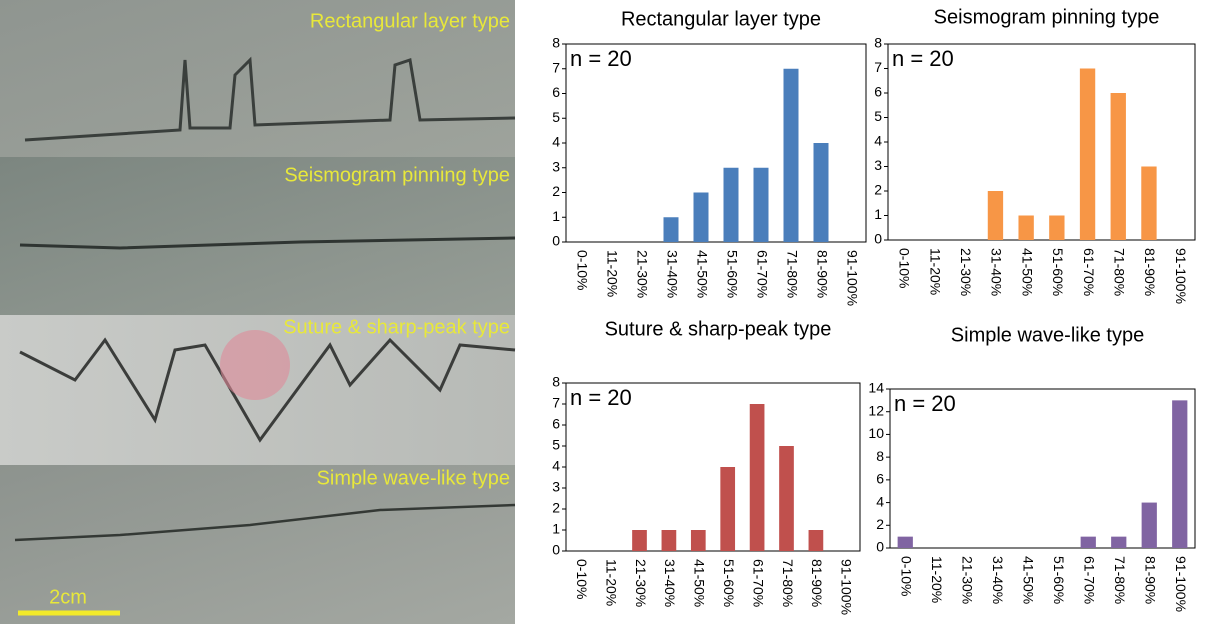 Image resolution: width=1212 pixels, height=624 pixels. I want to click on y-tick-label: 12, so click(876, 410).